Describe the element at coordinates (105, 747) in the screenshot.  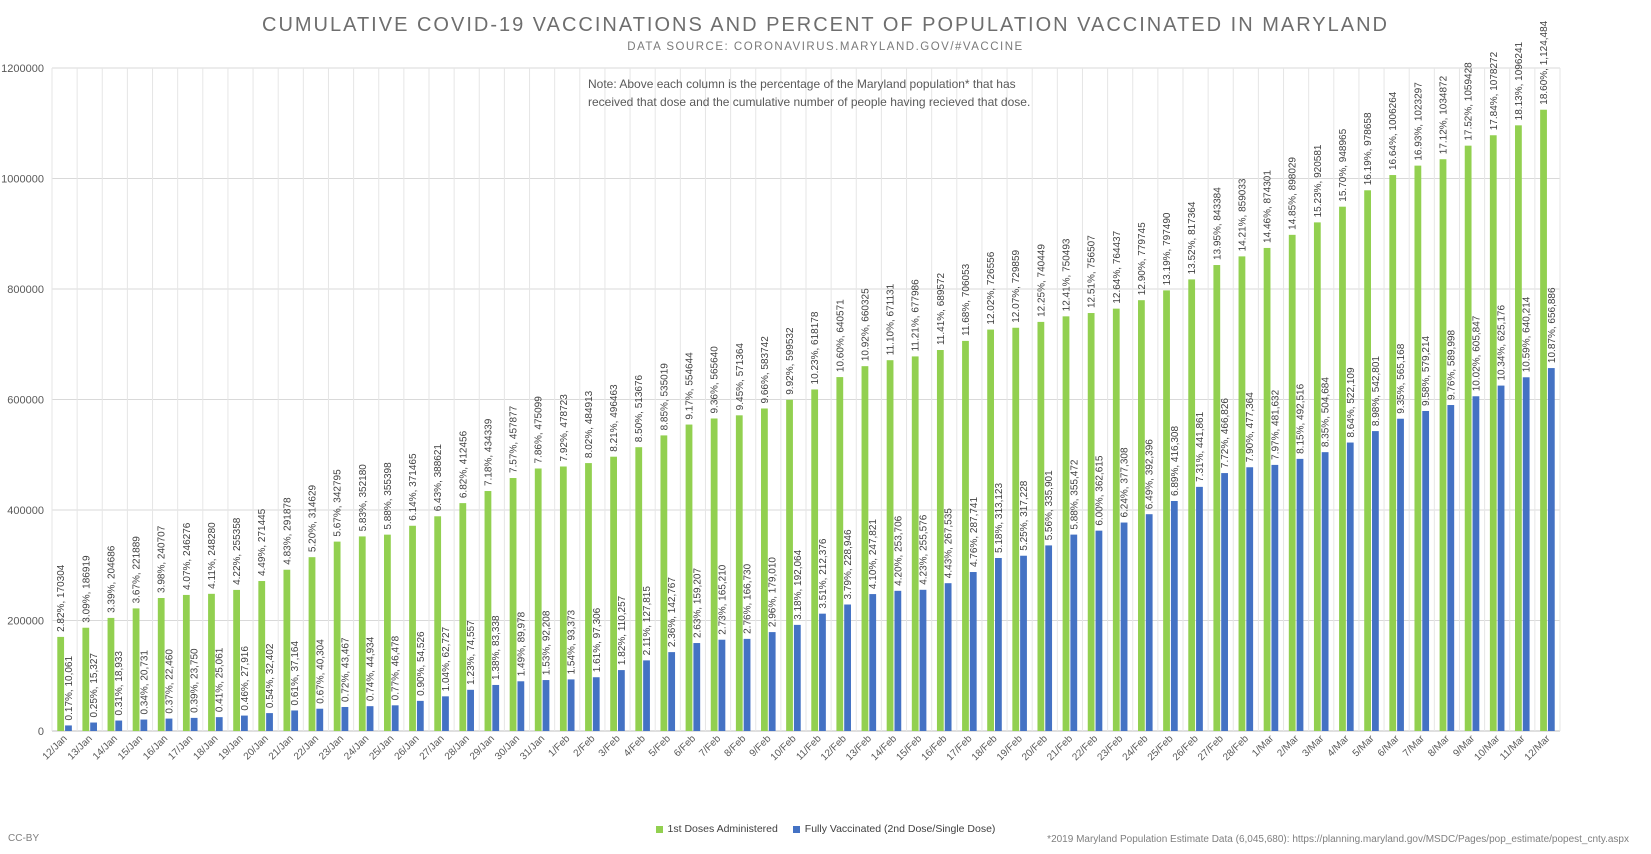
I see `x-tick-label: 14/Jan` at that location.